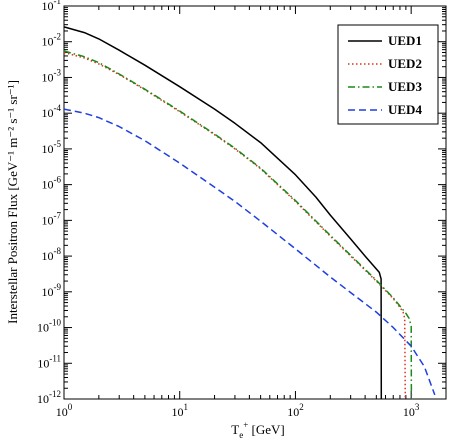  I want to click on x-tick-label: 10⁰, so click(64, 410).